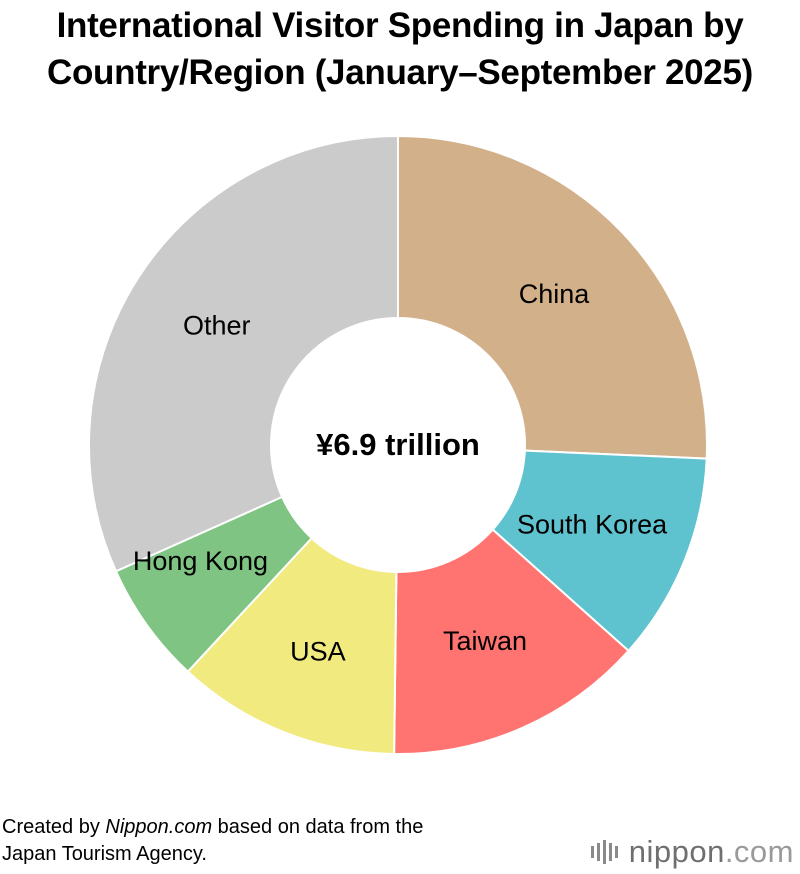 This screenshot has width=800, height=874. I want to click on source-line-2: Japan Tourism Agency., so click(104, 854).